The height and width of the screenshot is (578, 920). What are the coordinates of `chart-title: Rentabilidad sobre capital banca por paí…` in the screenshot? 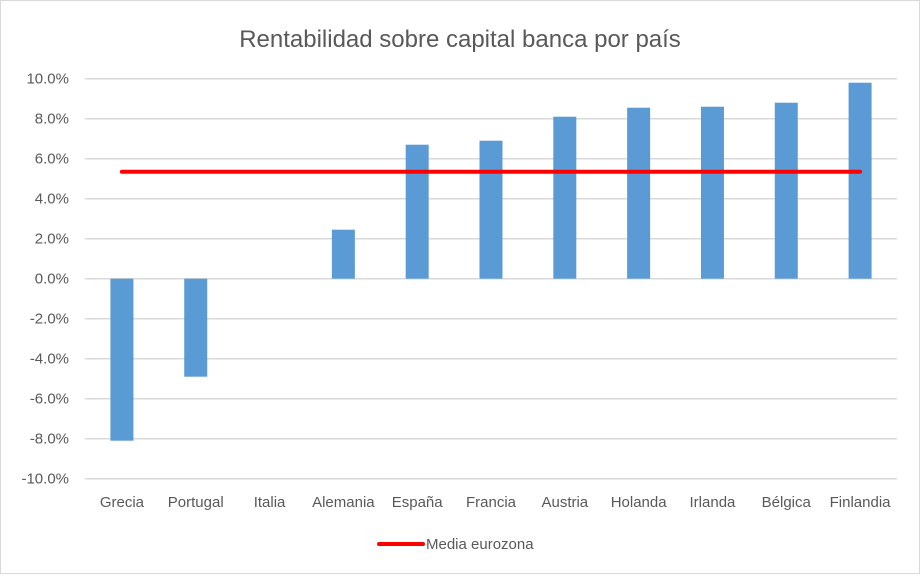 It's located at (460, 39).